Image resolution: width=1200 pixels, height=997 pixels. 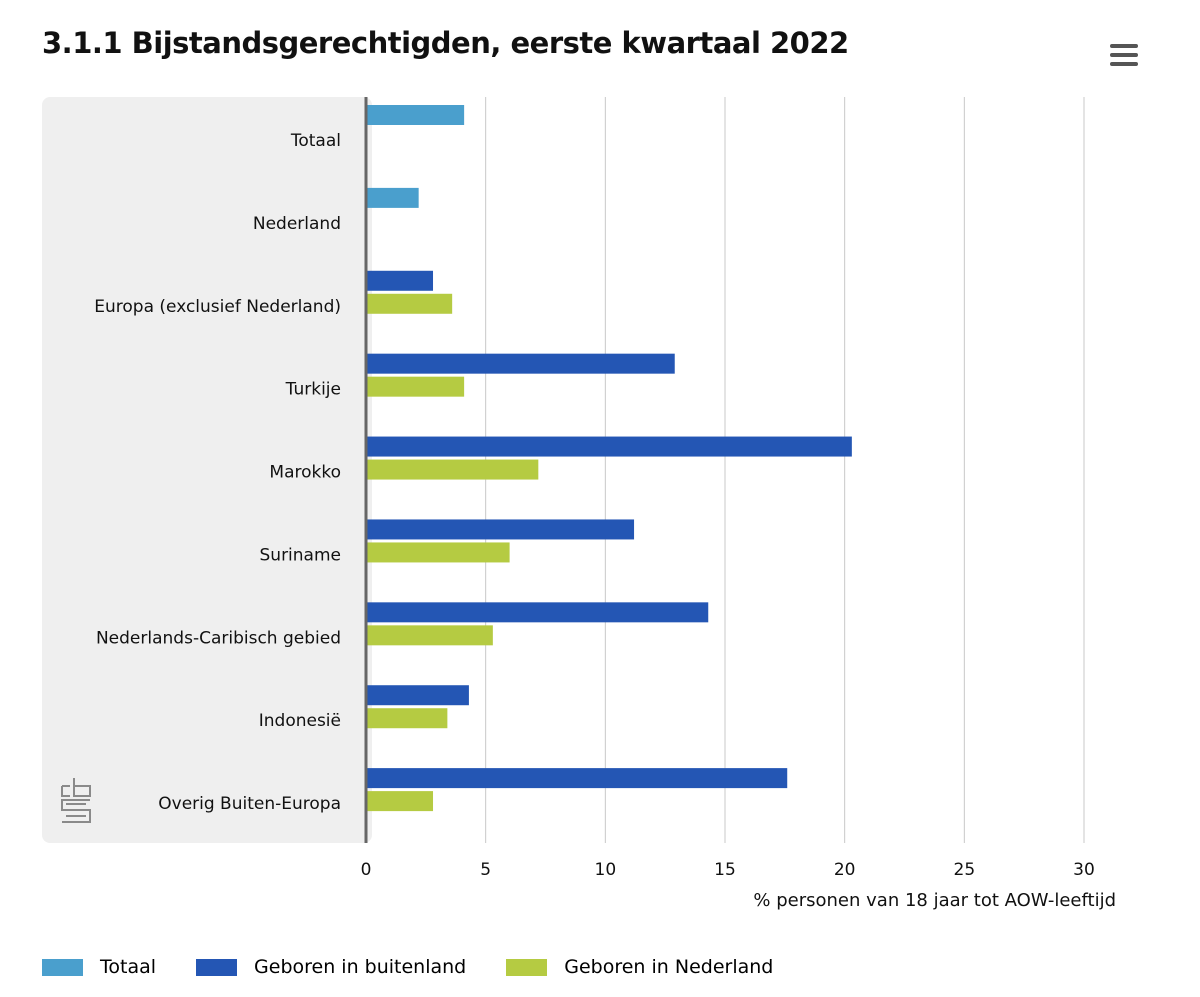 I want to click on legend-label-totaal: Totaal, so click(x=128, y=967).